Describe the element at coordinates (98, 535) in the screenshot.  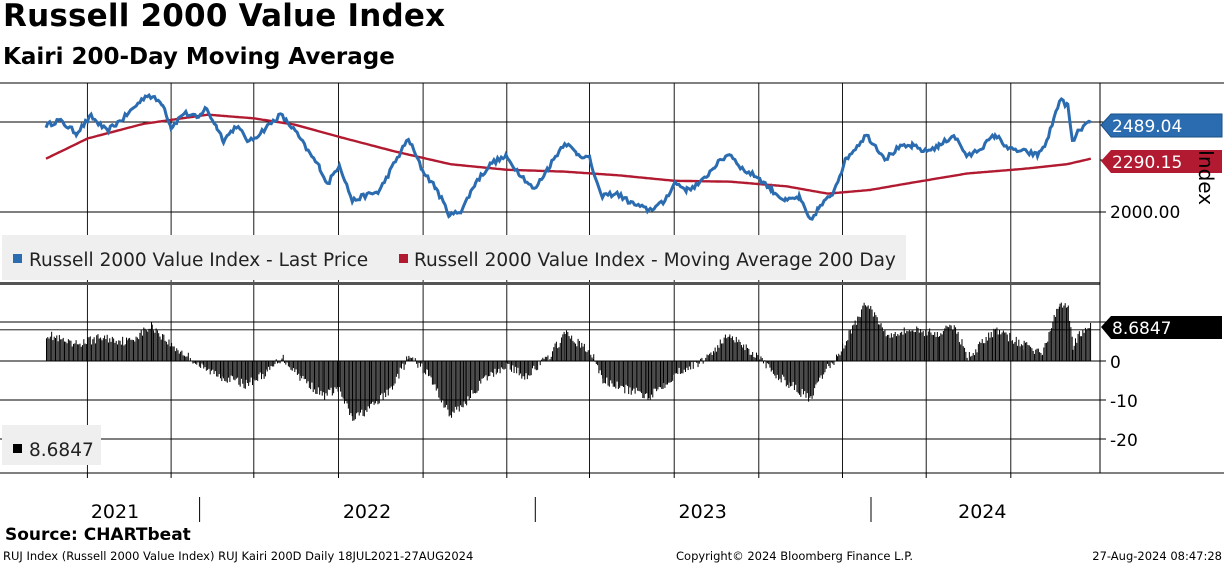
I see `source-note: Source: CHARTbeat` at that location.